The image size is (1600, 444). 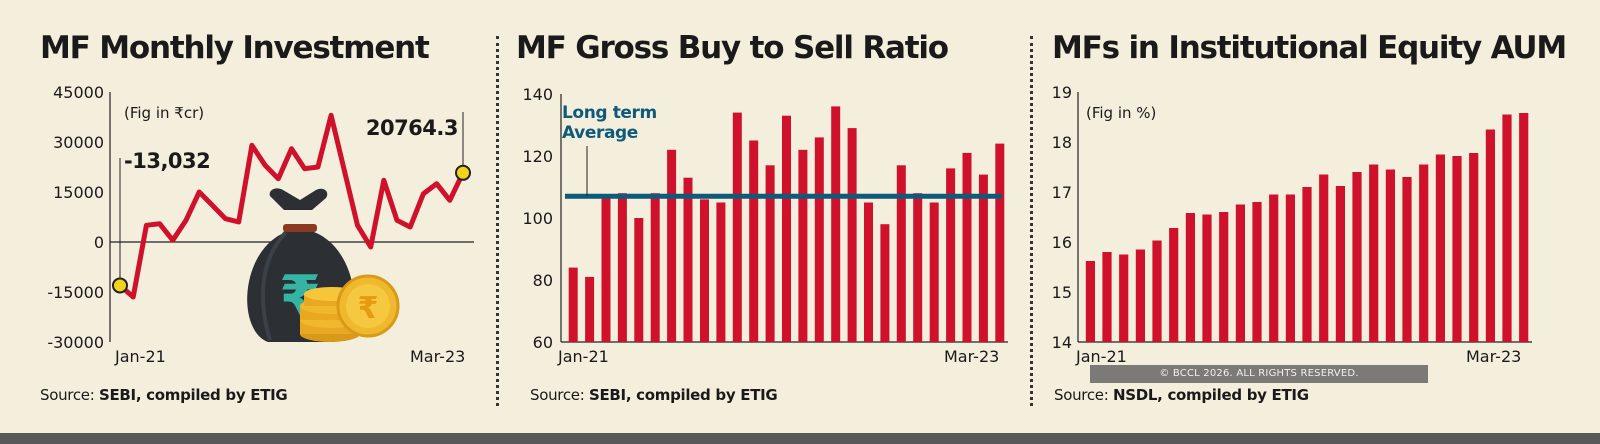 What do you see at coordinates (1062, 242) in the screenshot?
I see `y-tick-label: 16` at bounding box center [1062, 242].